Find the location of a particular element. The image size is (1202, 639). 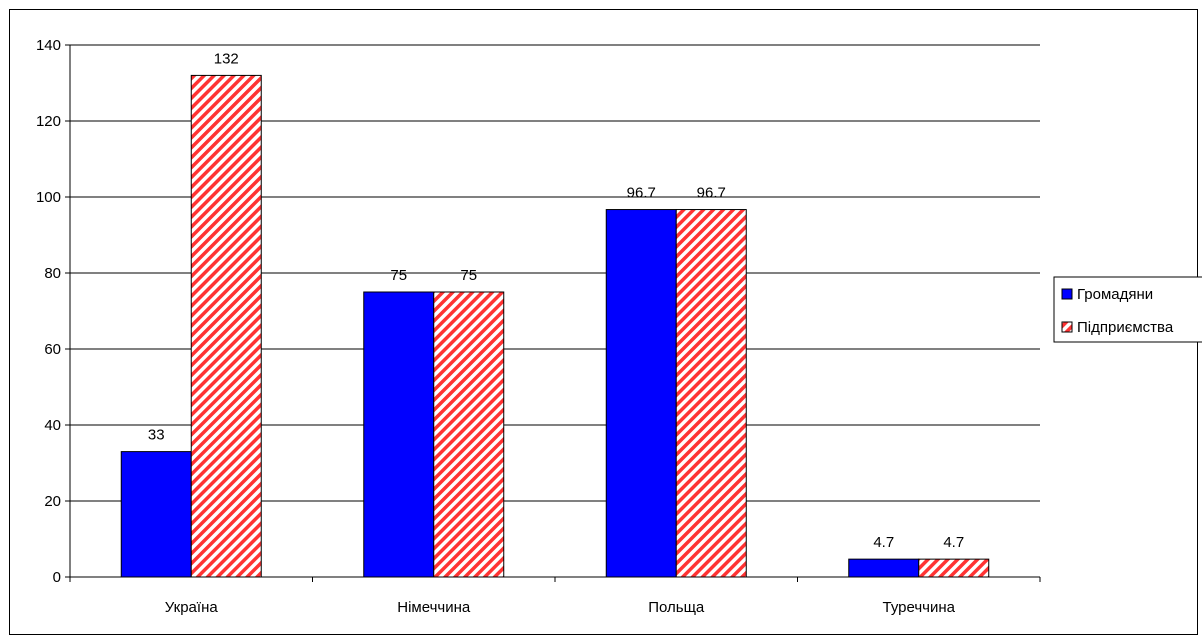

legend-label-0: Громадяни is located at coordinates (1115, 294).